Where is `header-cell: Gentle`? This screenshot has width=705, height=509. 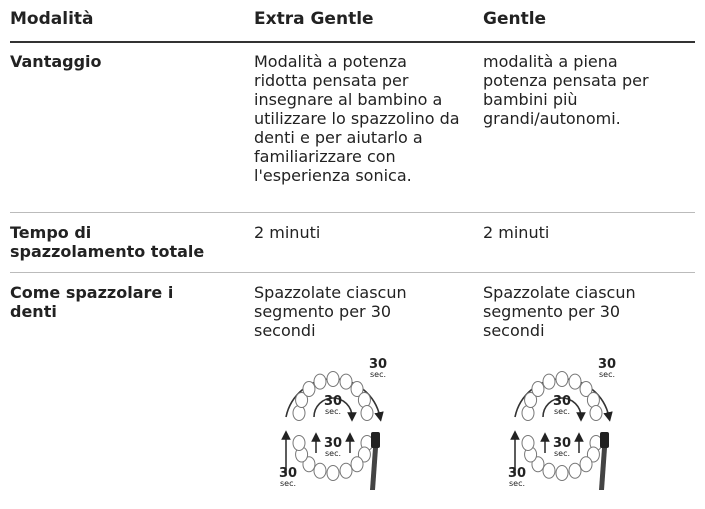
header-cell: Gentle is located at coordinates (515, 19).